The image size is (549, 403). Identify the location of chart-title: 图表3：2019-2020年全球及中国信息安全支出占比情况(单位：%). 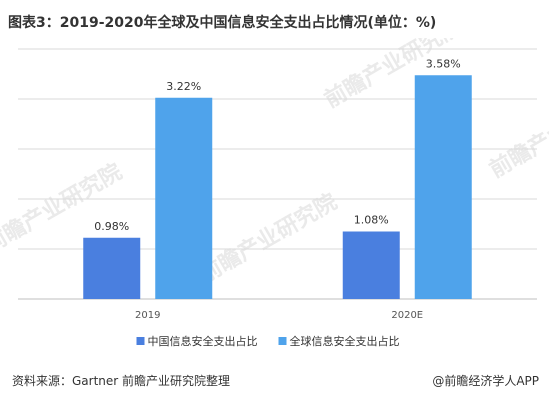
(222, 23).